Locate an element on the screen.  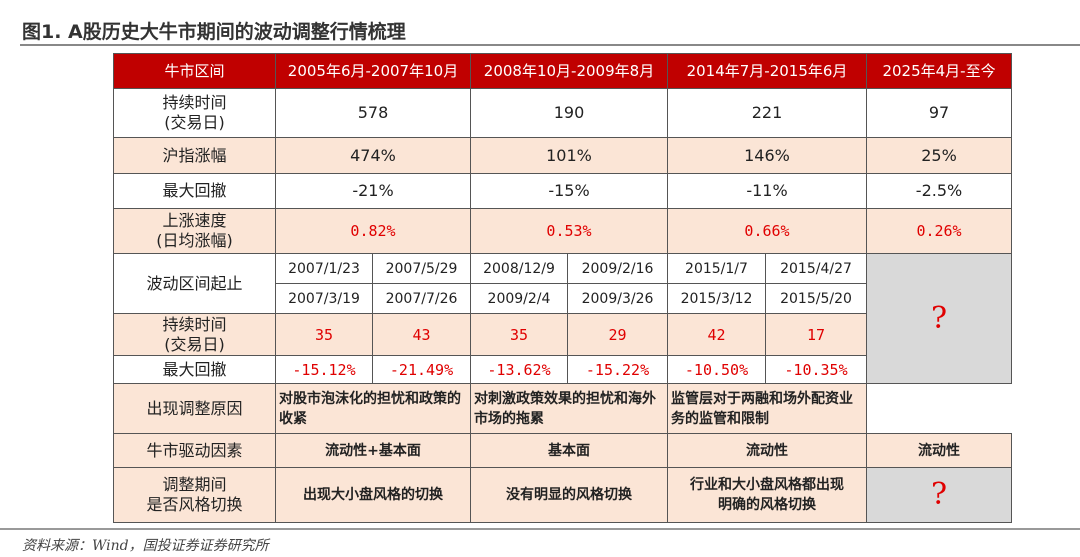
figure-title: 图1. A股历史大牛市期间的波动调整行情梳理 is located at coordinates (214, 32).